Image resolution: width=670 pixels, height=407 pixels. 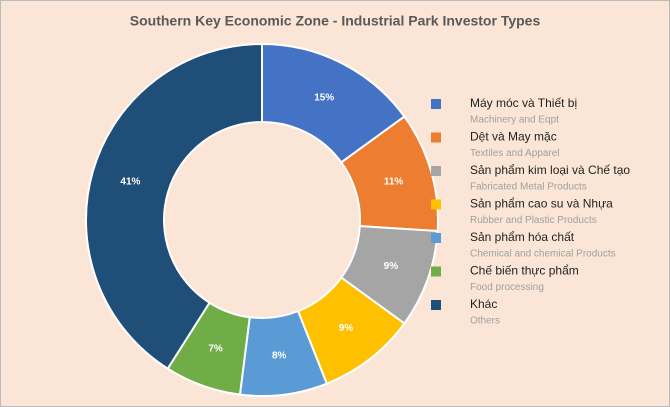 I want to click on legend-sublabel: Chemical and chemical Products, so click(x=543, y=254).